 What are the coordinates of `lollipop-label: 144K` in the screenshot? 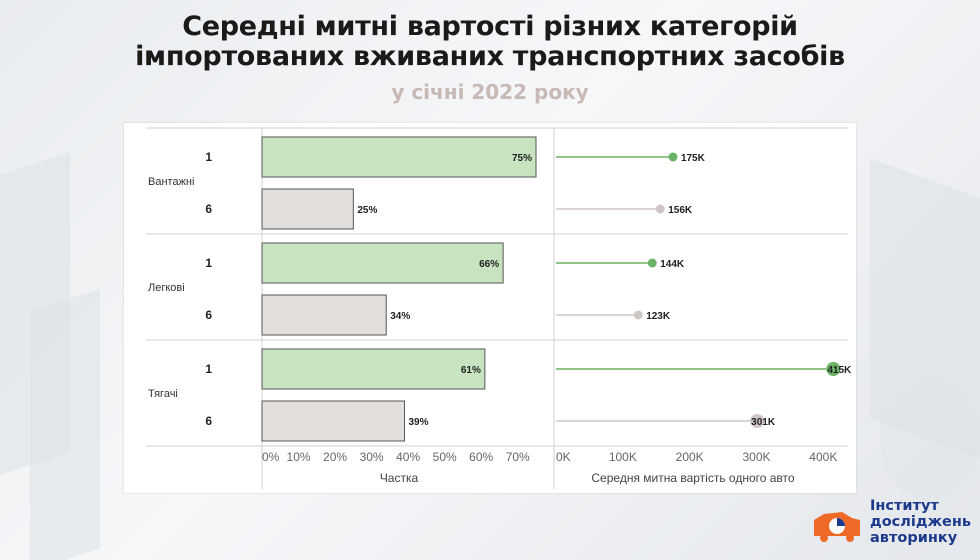 It's located at (672, 264).